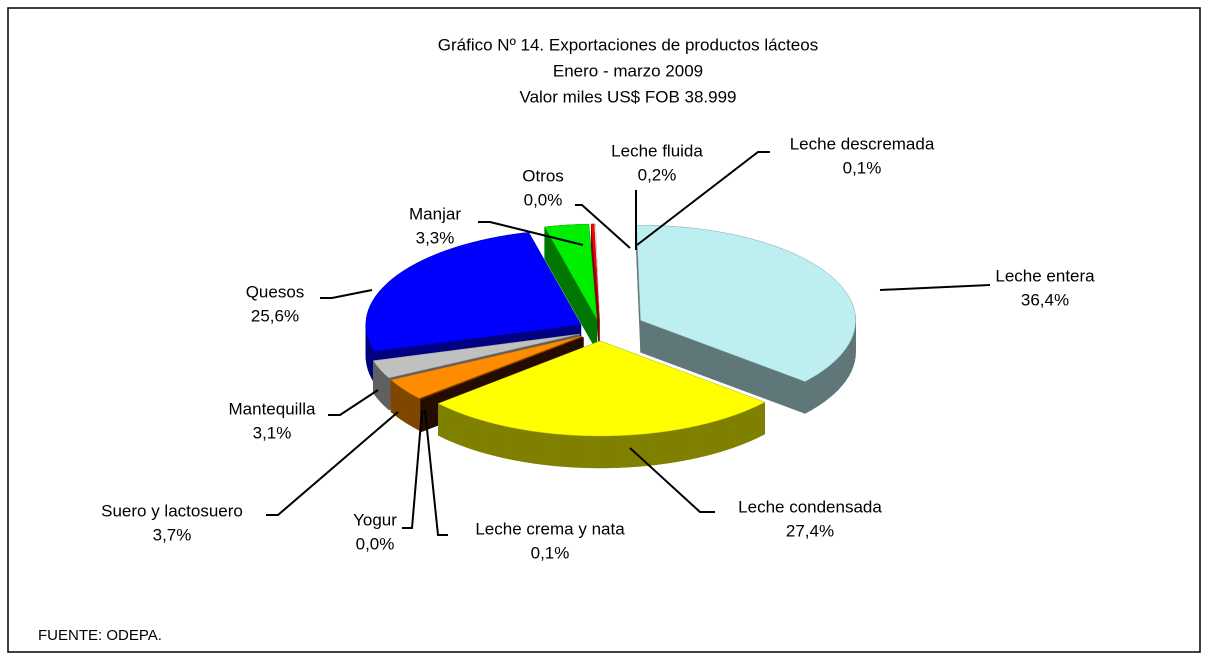  I want to click on slice-label: Leche crema y nata, so click(550, 528).